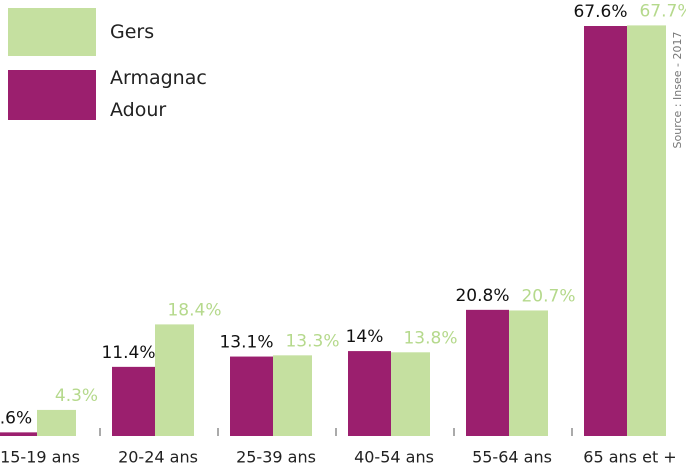 This screenshot has width=686, height=470. What do you see at coordinates (194, 310) in the screenshot?
I see `data-label: 18.4%` at bounding box center [194, 310].